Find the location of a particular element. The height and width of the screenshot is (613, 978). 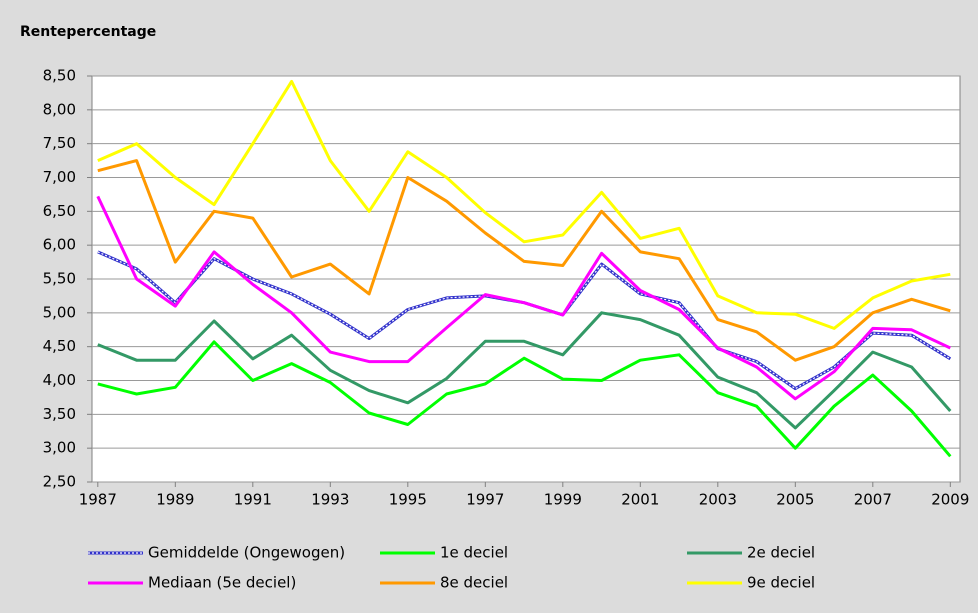

y-tick-label: 3,00 is located at coordinates (59, 448).